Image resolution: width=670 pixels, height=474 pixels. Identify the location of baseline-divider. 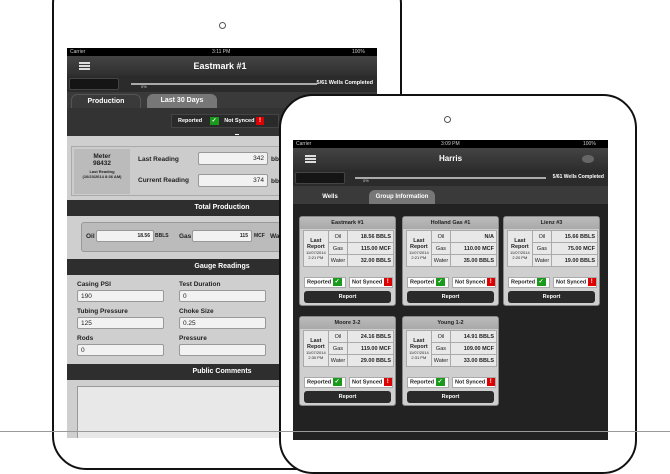
(335, 431).